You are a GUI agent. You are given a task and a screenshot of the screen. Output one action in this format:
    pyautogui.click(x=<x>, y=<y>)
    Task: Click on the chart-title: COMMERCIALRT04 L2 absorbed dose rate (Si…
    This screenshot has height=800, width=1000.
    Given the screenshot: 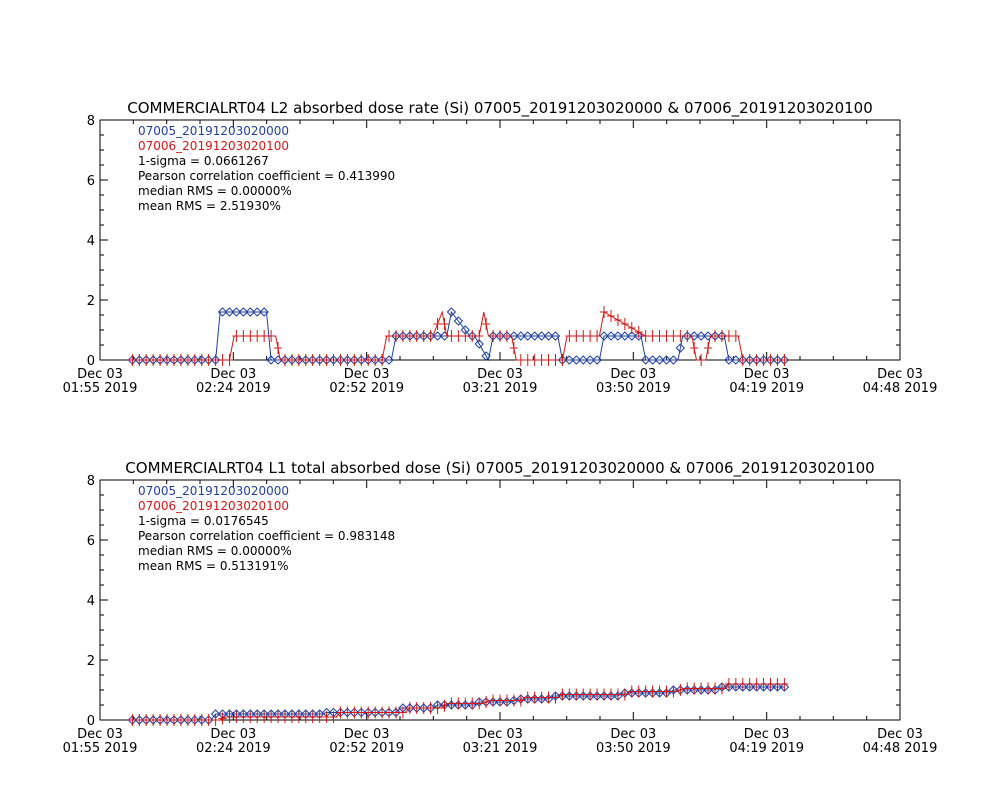 What is the action you would take?
    pyautogui.click(x=500, y=108)
    